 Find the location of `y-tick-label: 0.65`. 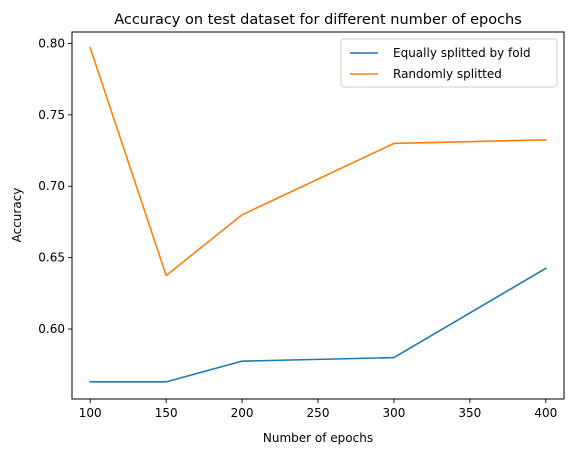

y-tick-label: 0.65 is located at coordinates (51, 258).